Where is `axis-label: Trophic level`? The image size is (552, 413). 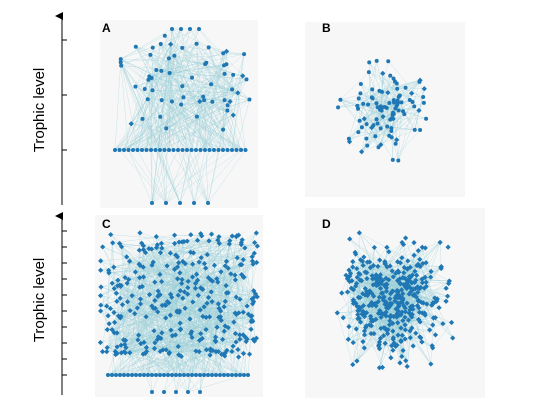
axis-label: Trophic level is located at coordinates (39, 110).